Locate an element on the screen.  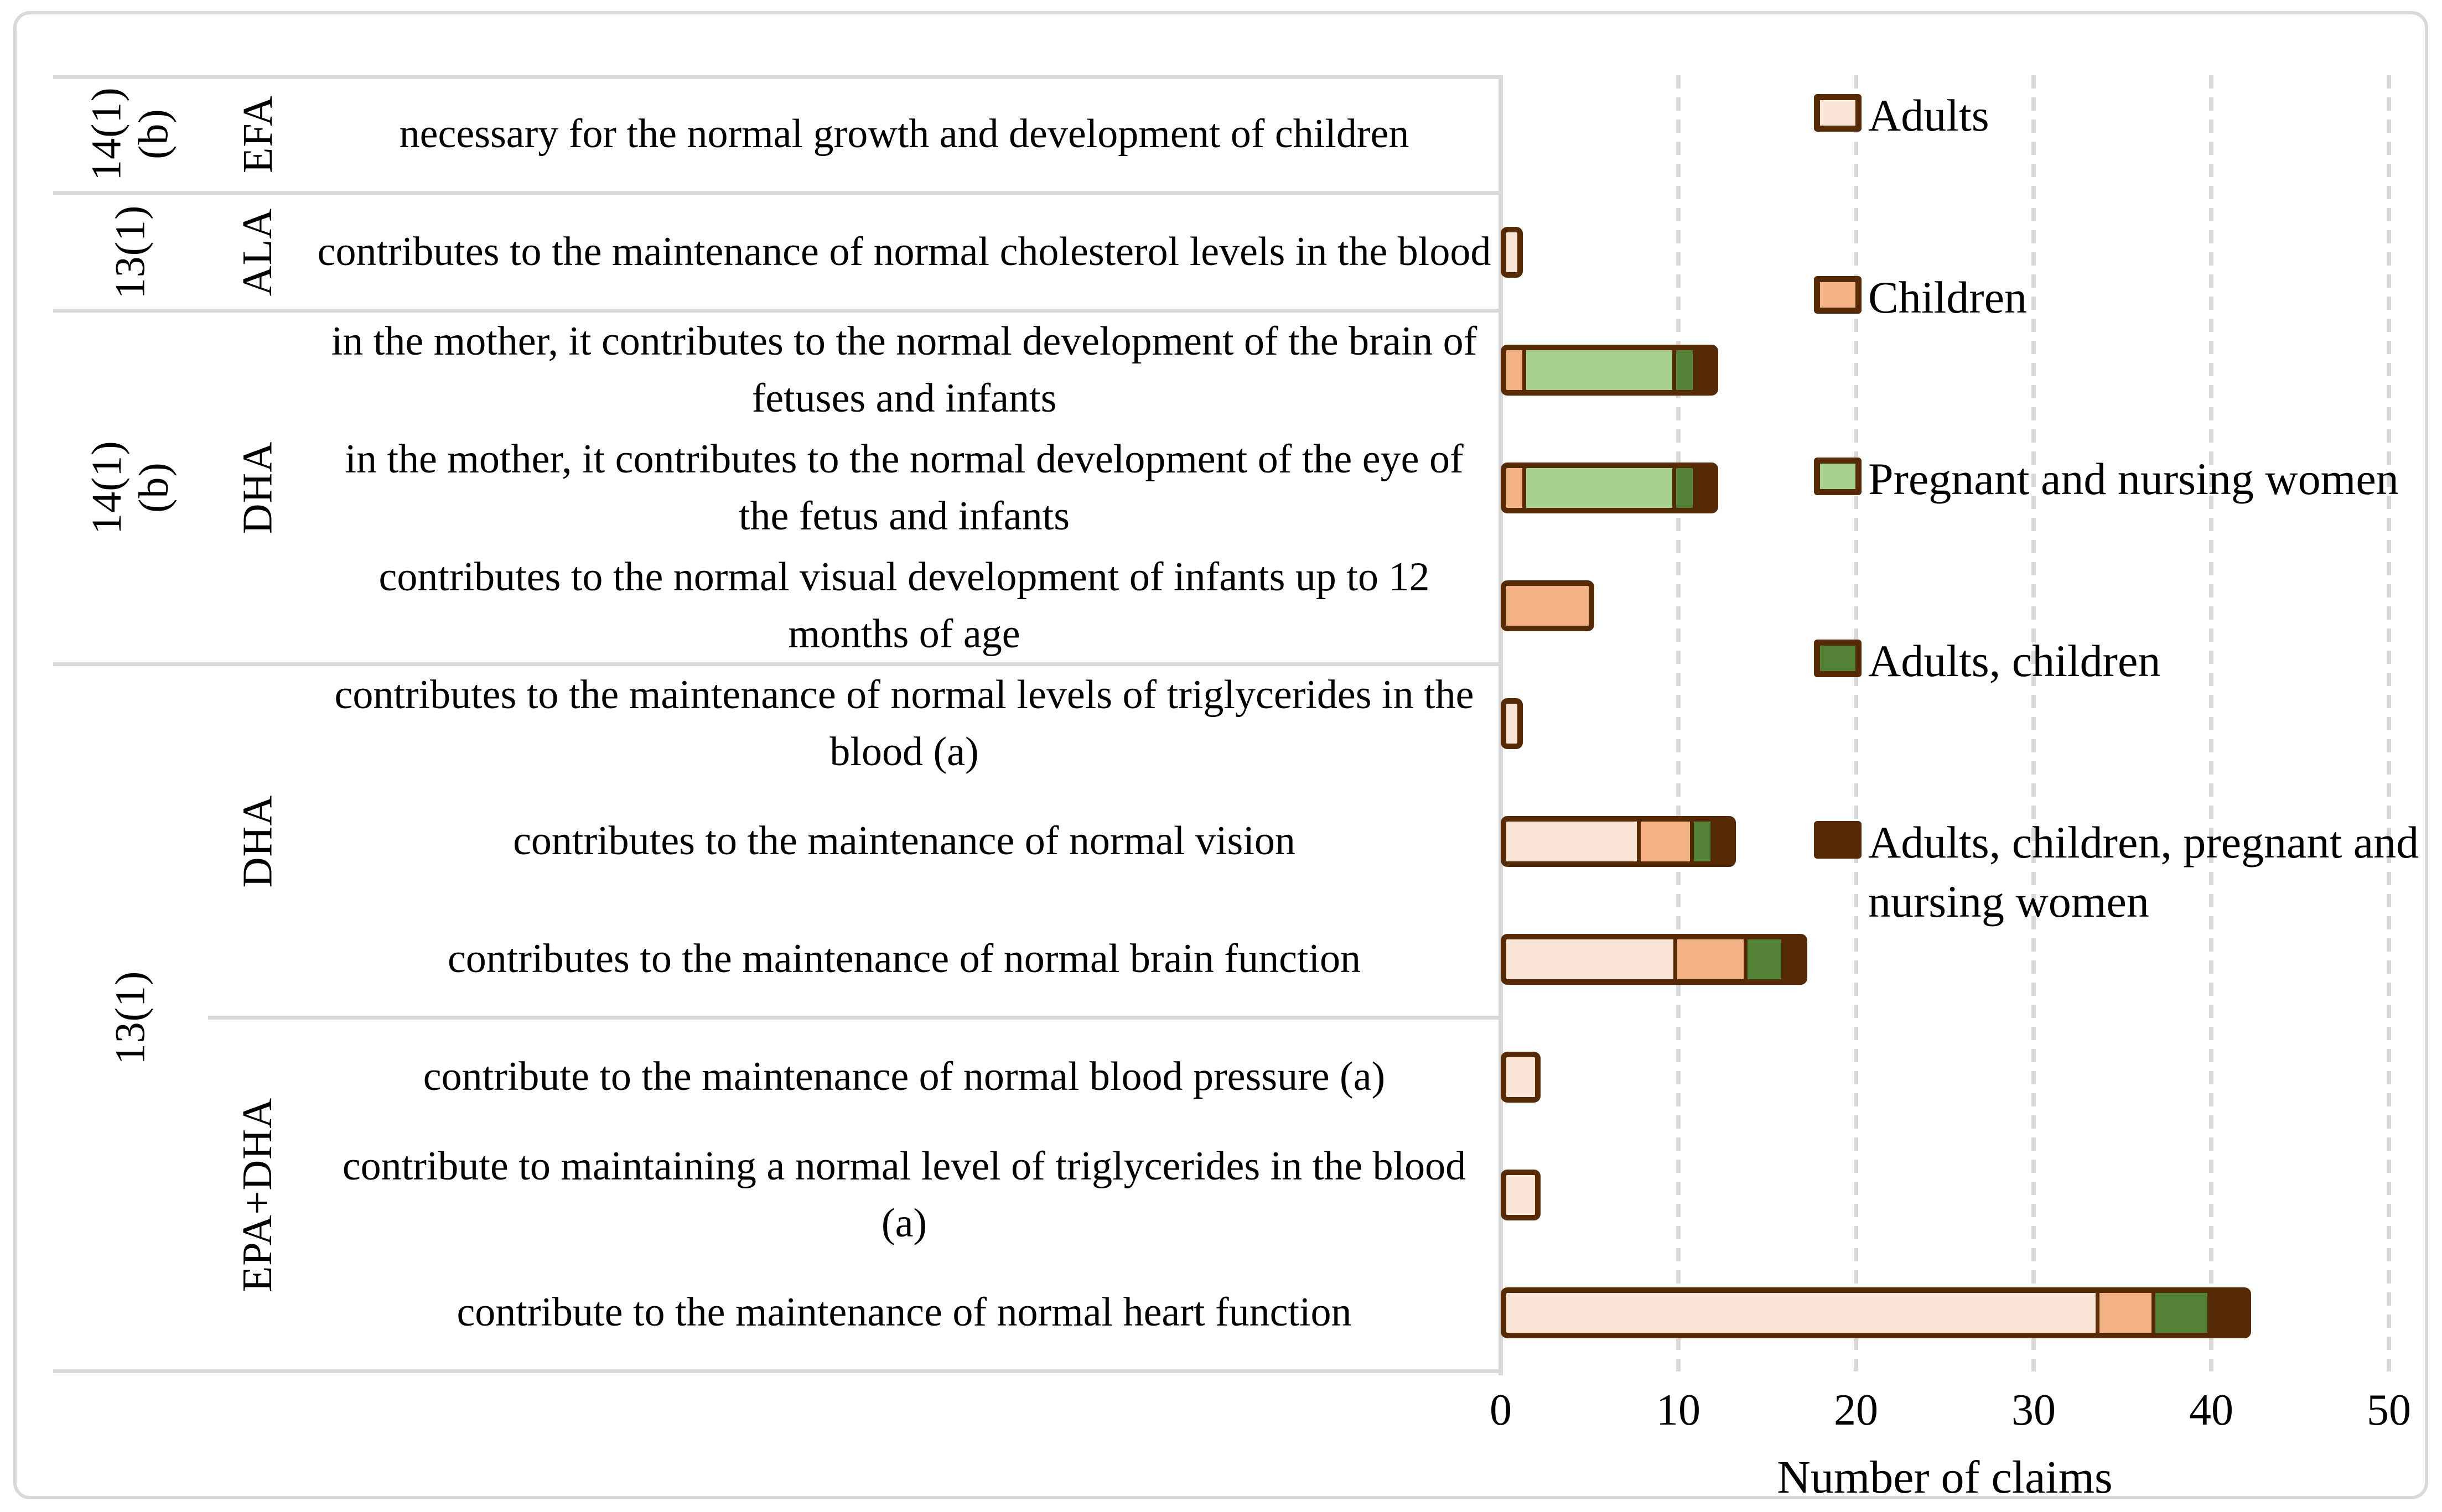
nutrient-label-0: EFA is located at coordinates (258, 134).